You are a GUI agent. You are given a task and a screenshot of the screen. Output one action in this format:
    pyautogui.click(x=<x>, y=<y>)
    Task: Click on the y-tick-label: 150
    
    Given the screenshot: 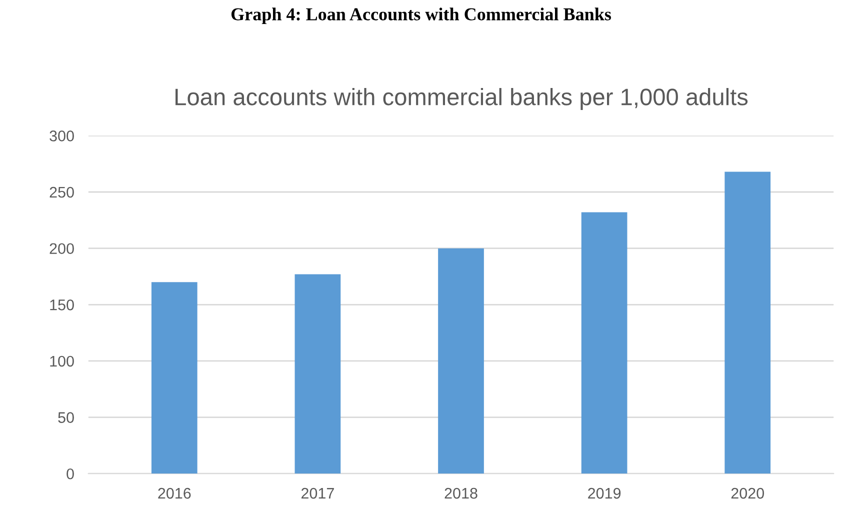 What is the action you would take?
    pyautogui.click(x=62, y=305)
    